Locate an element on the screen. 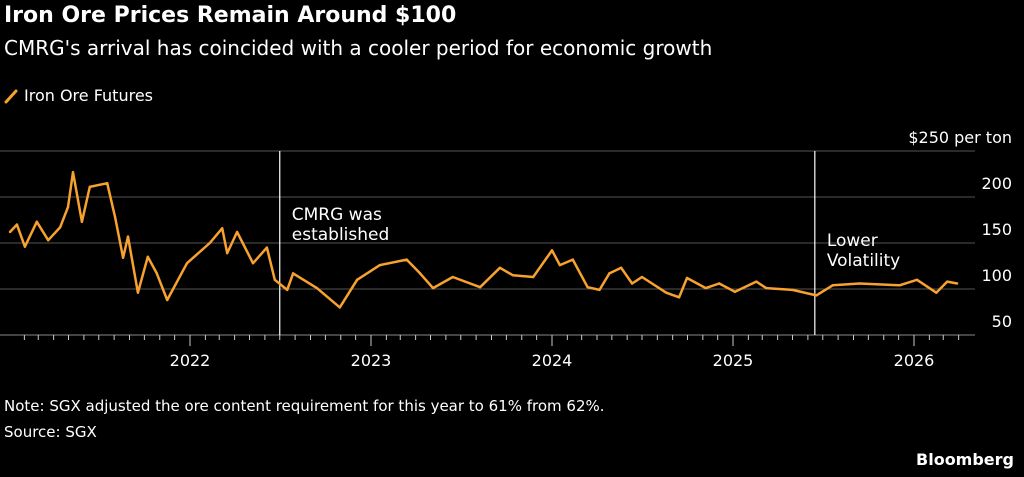 The height and width of the screenshot is (477, 1024). legend: Iron Ore Futures is located at coordinates (78, 95).